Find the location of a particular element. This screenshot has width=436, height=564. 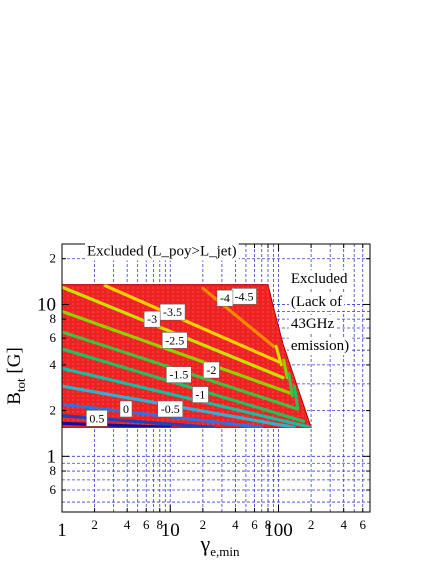

x-axis-title-subscript: e,min is located at coordinates (225, 551).